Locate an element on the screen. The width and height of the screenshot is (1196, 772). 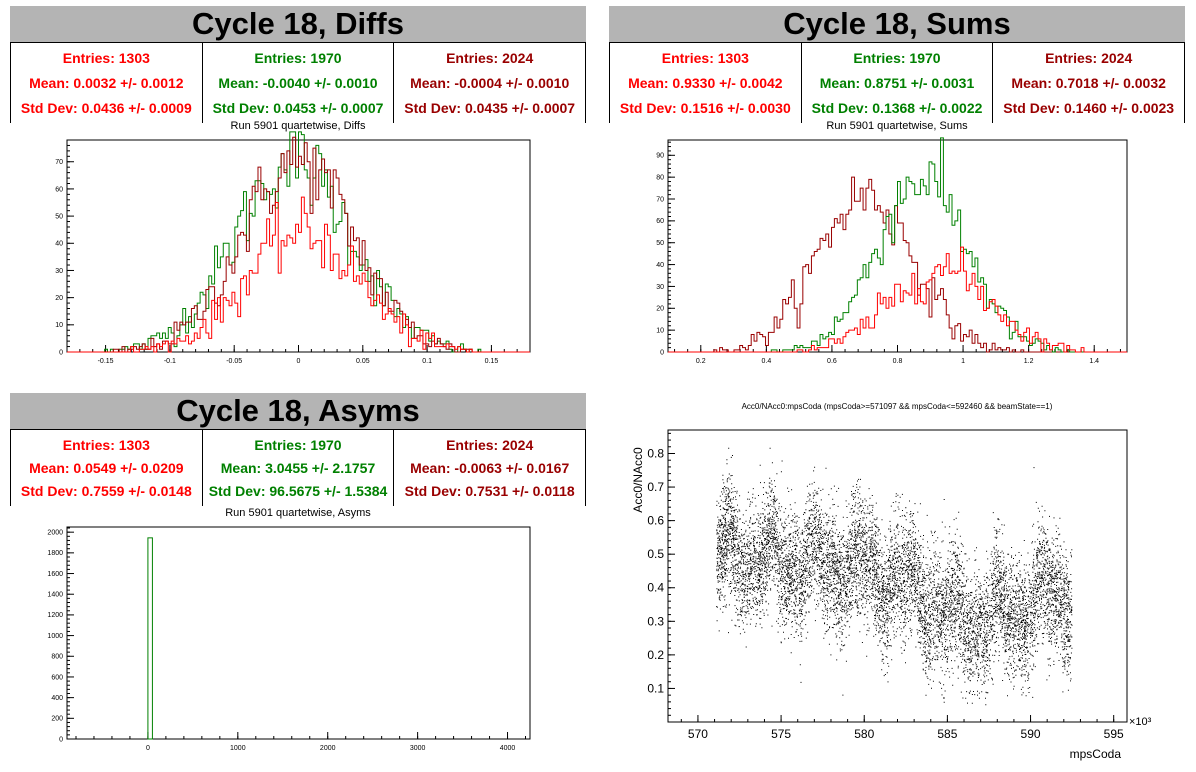
diffs-xtick-label: 0.1 is located at coordinates (427, 361).